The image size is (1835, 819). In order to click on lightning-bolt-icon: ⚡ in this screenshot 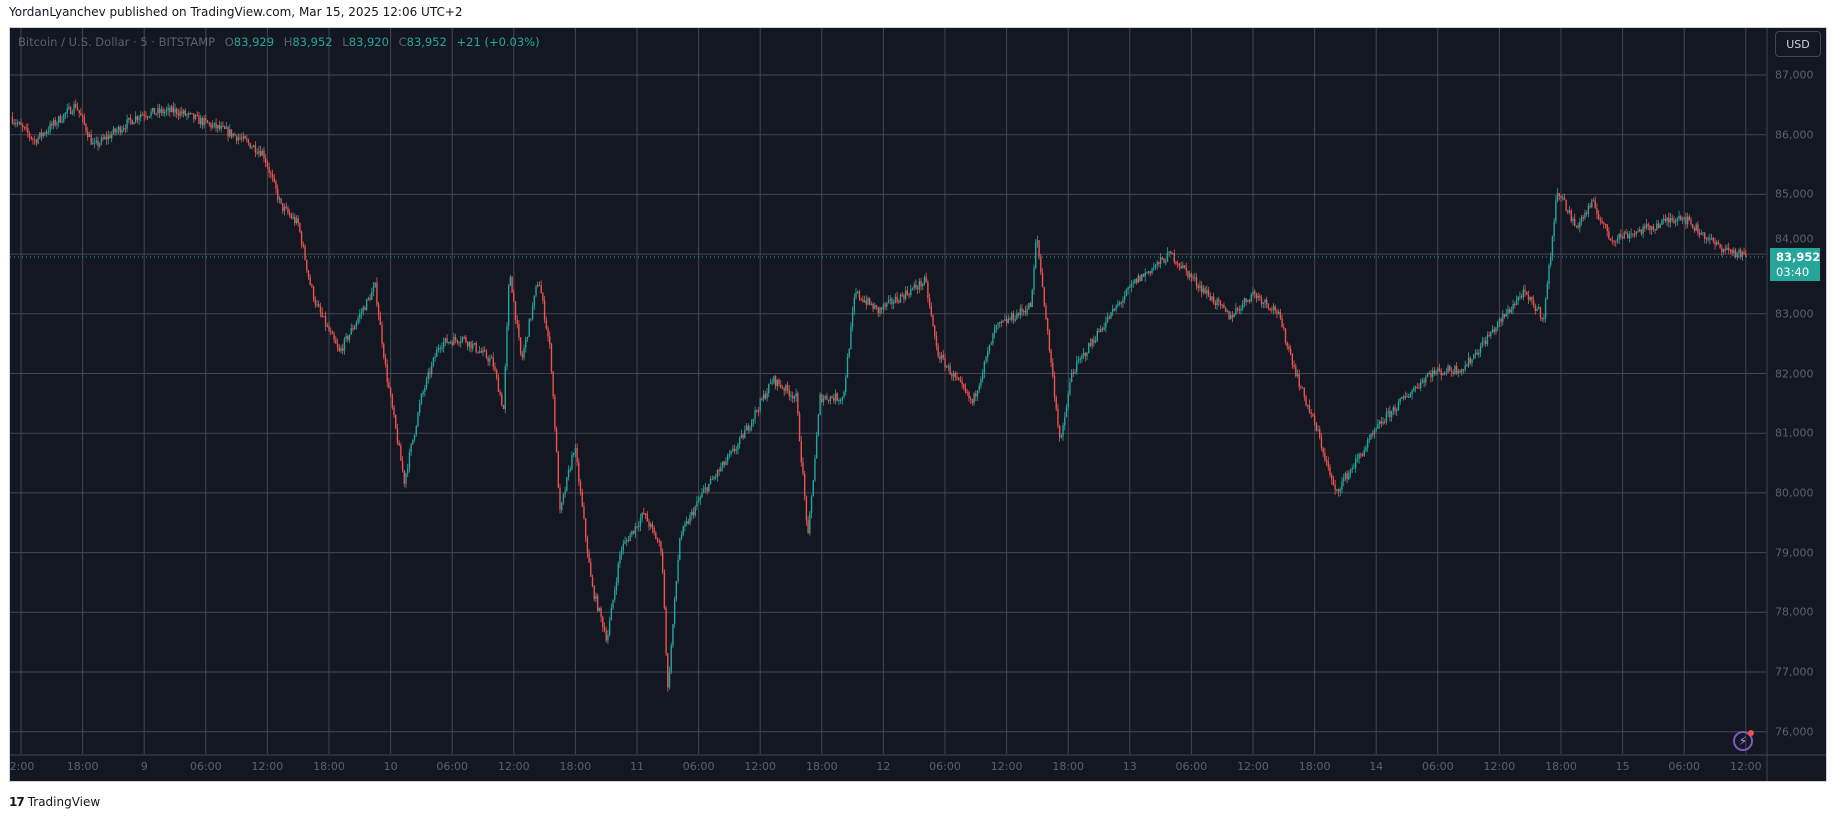, I will do `click(1743, 740)`.